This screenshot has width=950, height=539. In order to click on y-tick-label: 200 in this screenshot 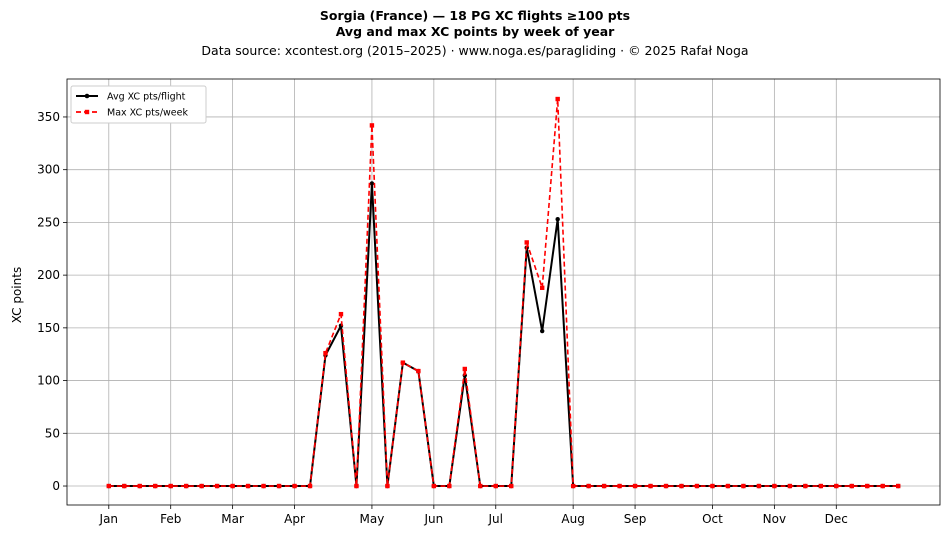, I will do `click(48, 275)`.